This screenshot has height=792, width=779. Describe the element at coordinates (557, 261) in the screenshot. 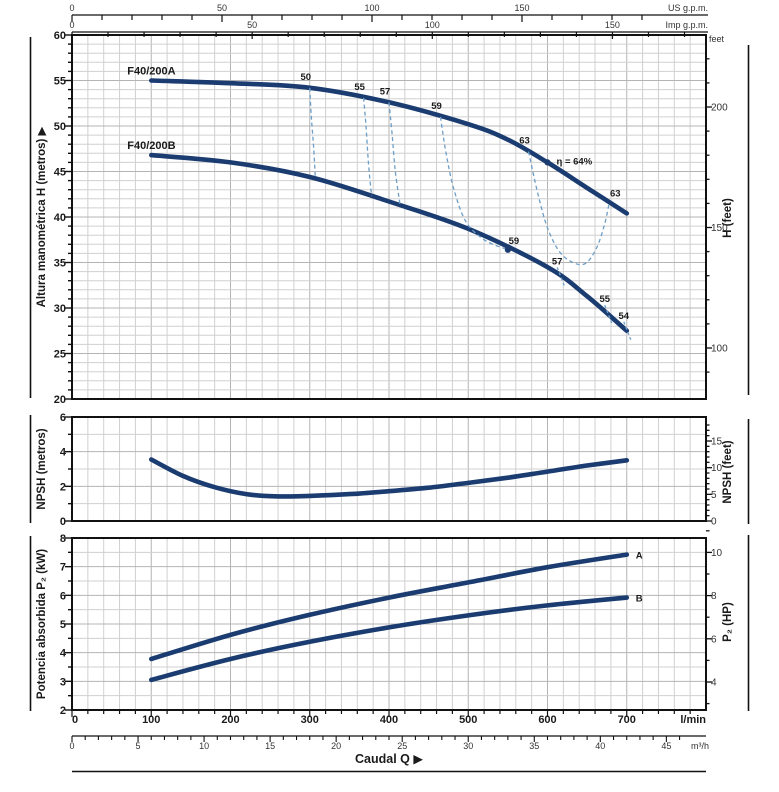

I see `efficiency-mark-label: 57` at that location.